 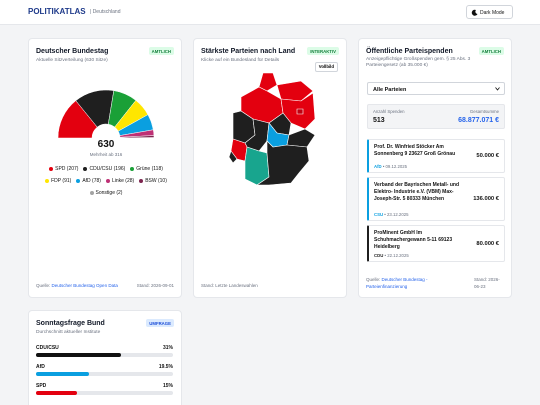 I want to click on dark-mode-button: Dark Mode, so click(x=489, y=12).